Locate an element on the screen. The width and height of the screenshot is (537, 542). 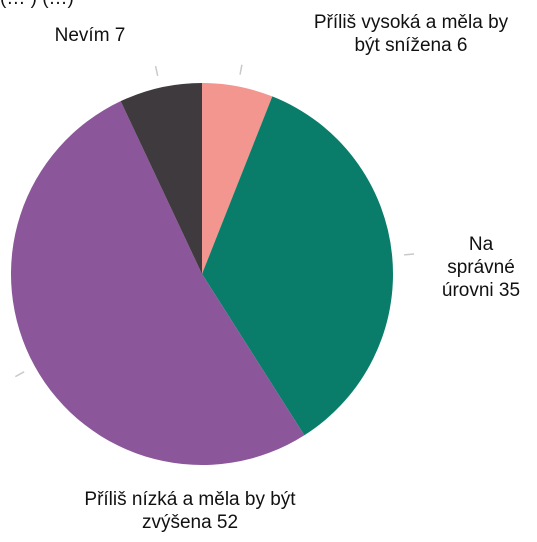
label-line: Na is located at coordinates (481, 244).